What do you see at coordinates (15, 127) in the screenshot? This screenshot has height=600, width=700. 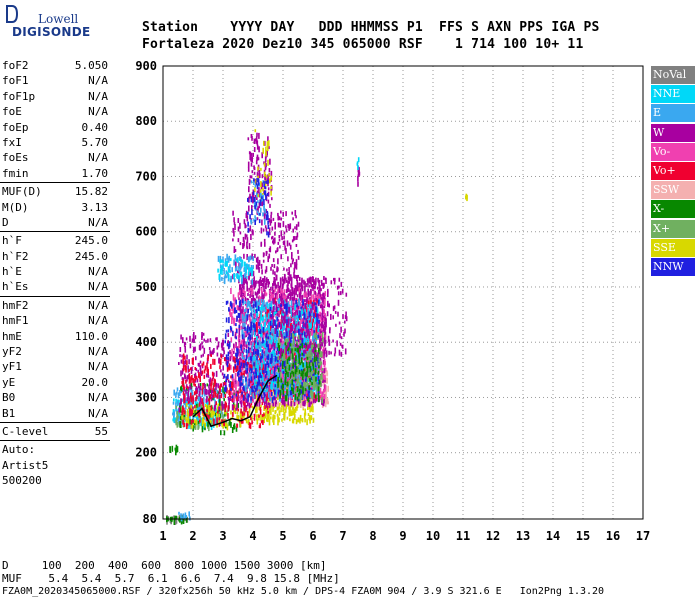 I see `parameter-label: foEp` at bounding box center [15, 127].